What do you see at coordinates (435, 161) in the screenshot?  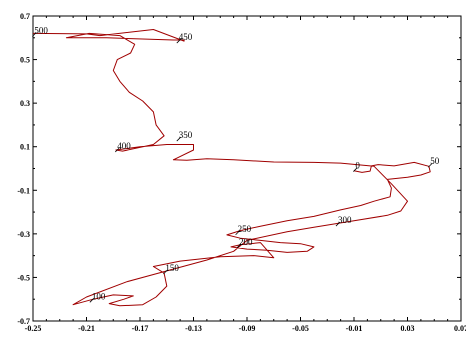 I see `point-label: 50` at bounding box center [435, 161].